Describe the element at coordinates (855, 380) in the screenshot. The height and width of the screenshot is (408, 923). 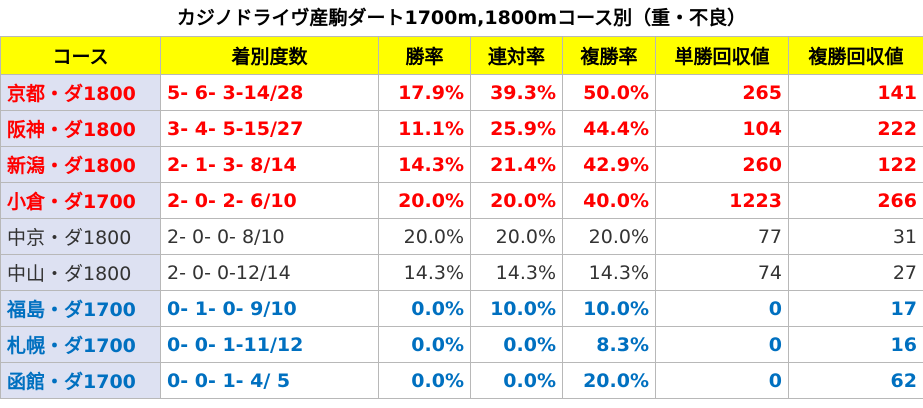
I see `table-cell: 62` at that location.